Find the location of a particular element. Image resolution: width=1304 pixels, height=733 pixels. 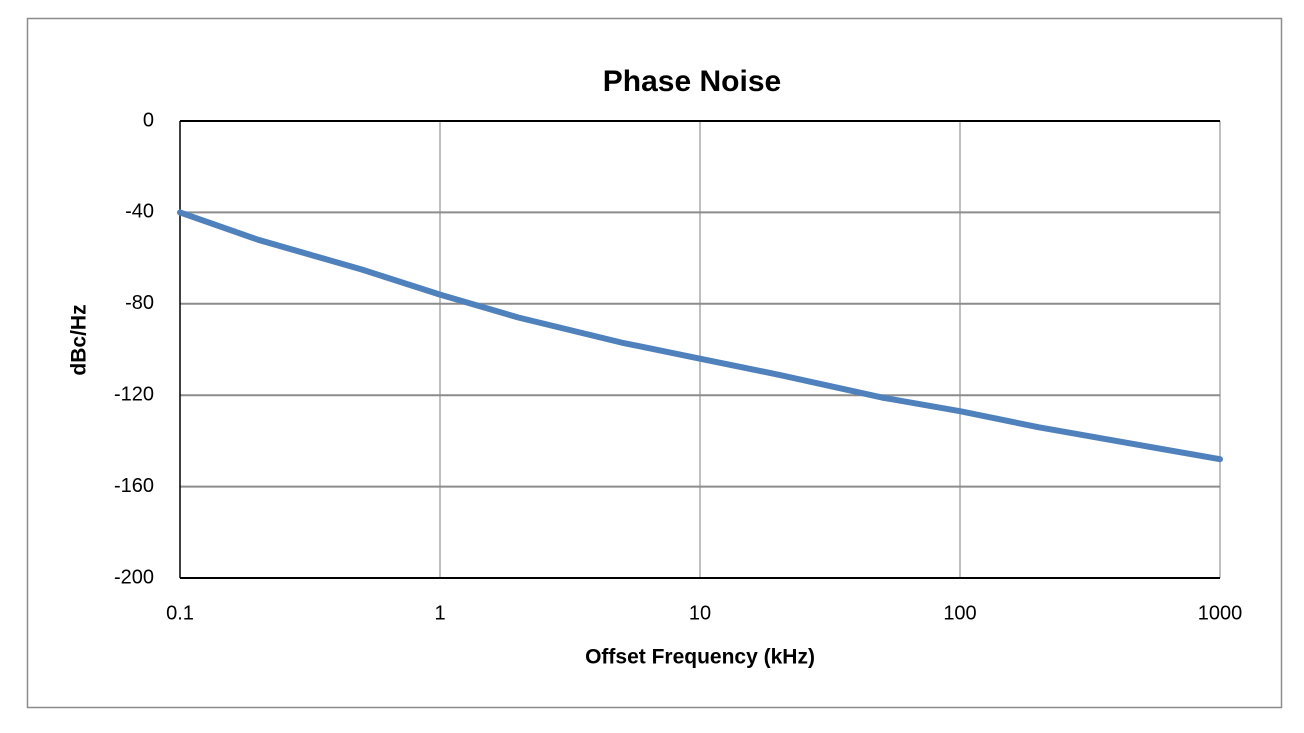

y-tick-label: -120 is located at coordinates (134, 394).